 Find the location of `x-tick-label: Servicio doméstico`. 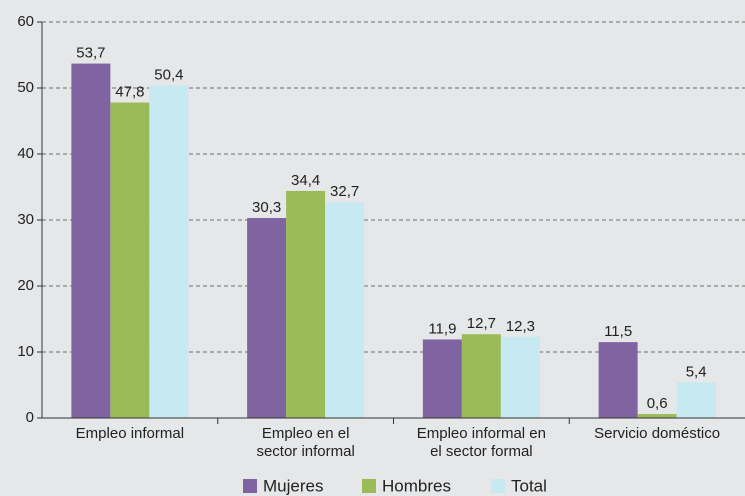

x-tick-label: Servicio doméstico is located at coordinates (657, 433).